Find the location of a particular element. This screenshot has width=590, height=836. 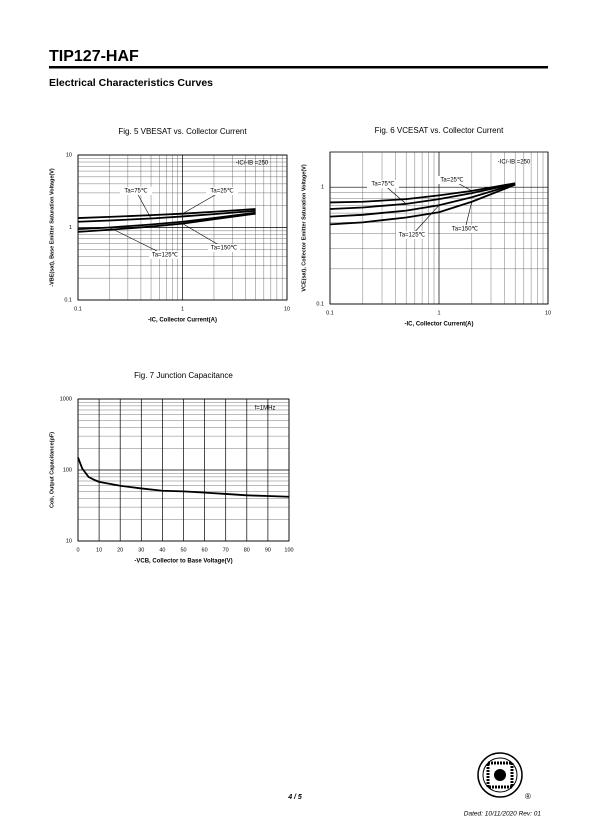

x-tick-label: 0 is located at coordinates (77, 550).